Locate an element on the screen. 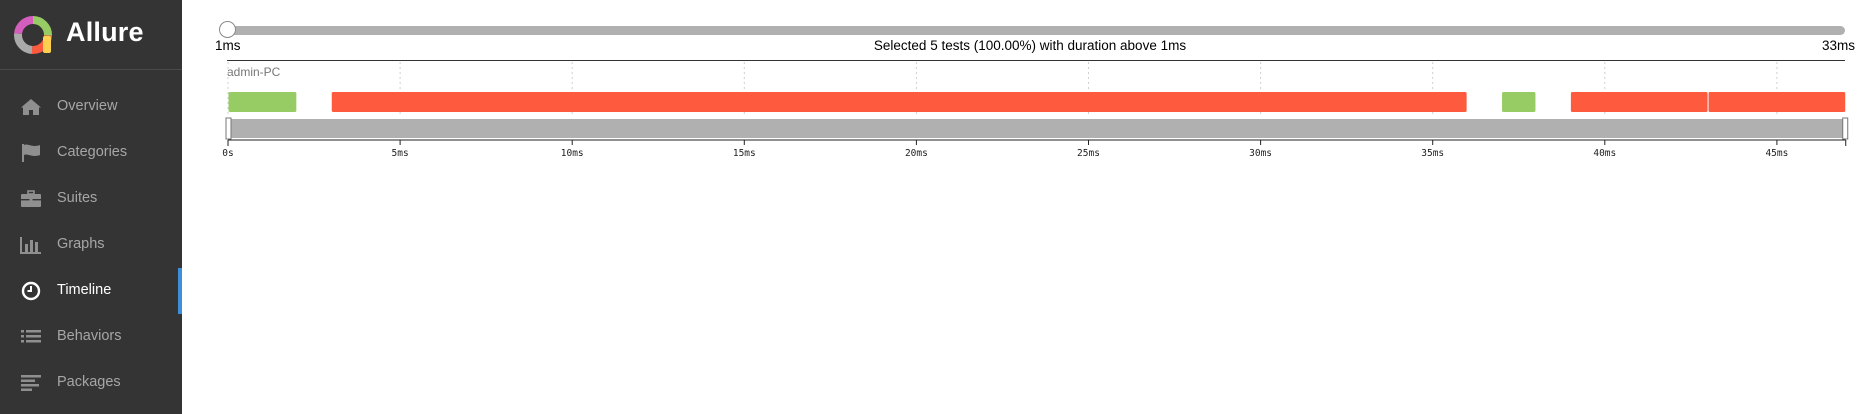 This screenshot has height=414, width=1861. briefcase-icon is located at coordinates (31, 199).